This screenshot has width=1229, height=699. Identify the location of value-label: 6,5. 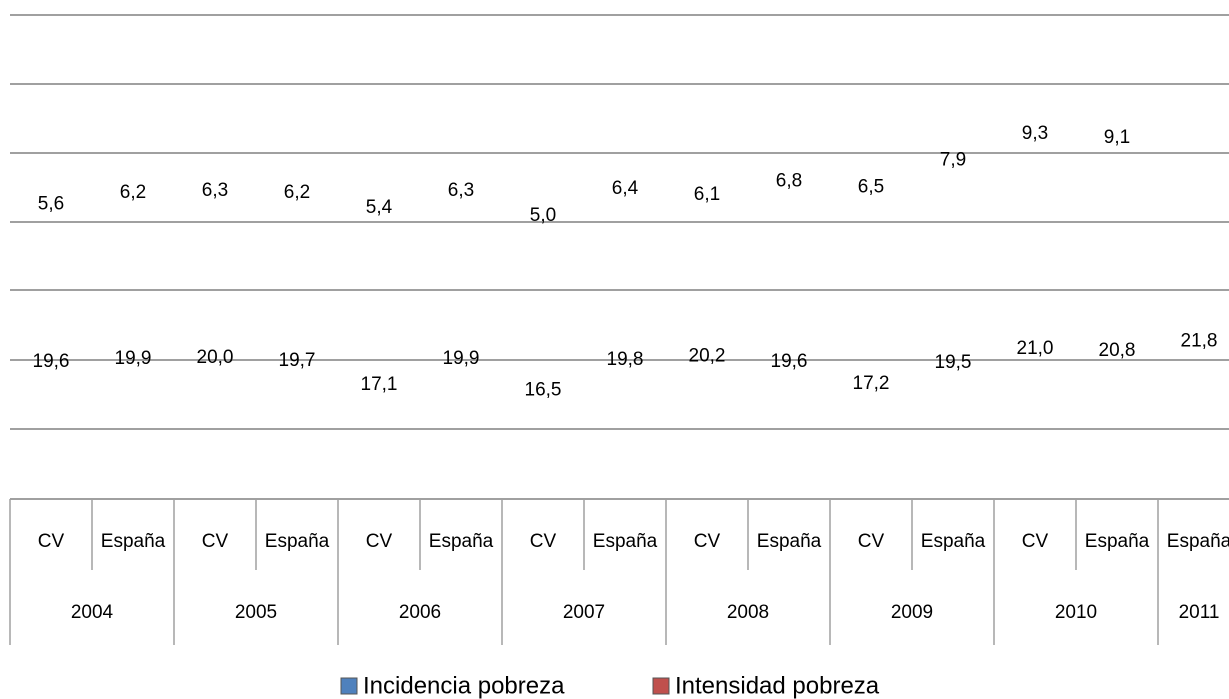
(871, 186).